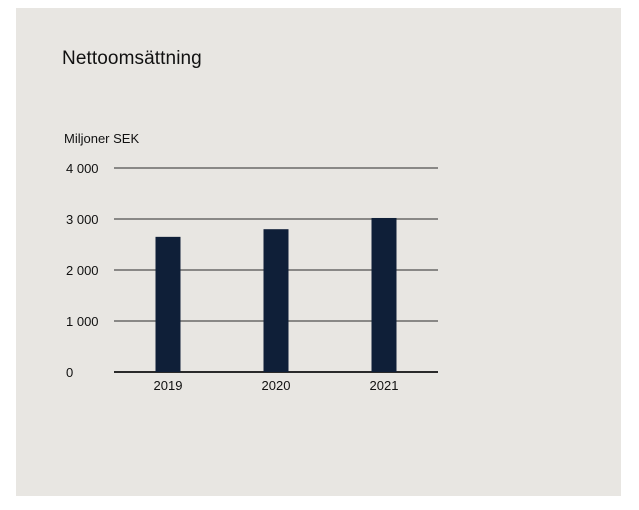  I want to click on x-tick-label: 2019, so click(168, 385).